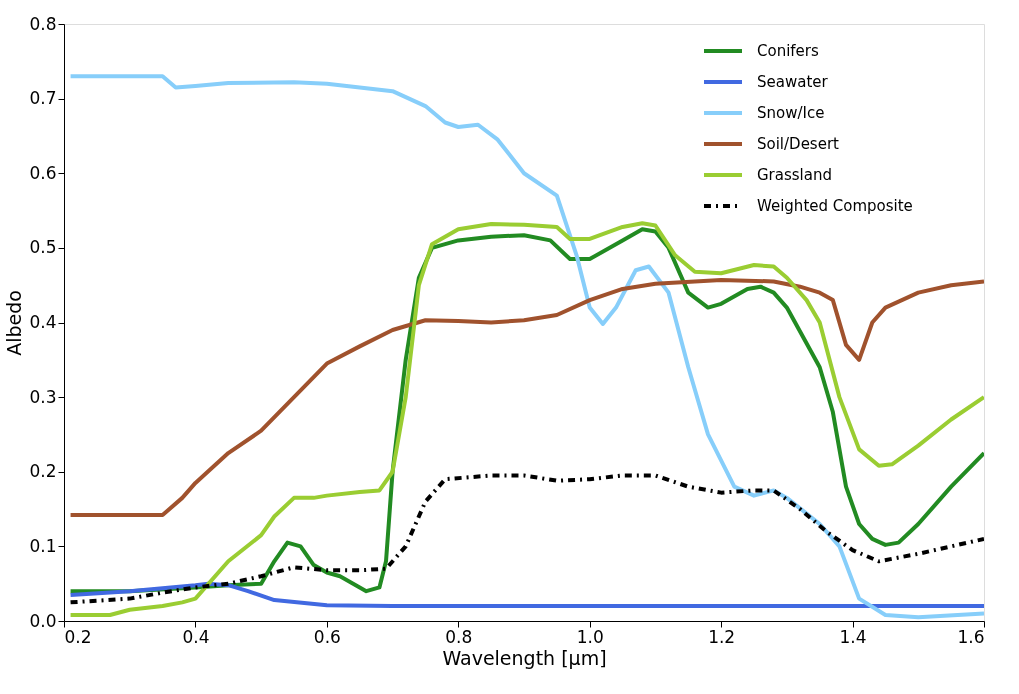  Describe the element at coordinates (798, 144) in the screenshot. I see `legend-label: Soil/Desert` at that location.